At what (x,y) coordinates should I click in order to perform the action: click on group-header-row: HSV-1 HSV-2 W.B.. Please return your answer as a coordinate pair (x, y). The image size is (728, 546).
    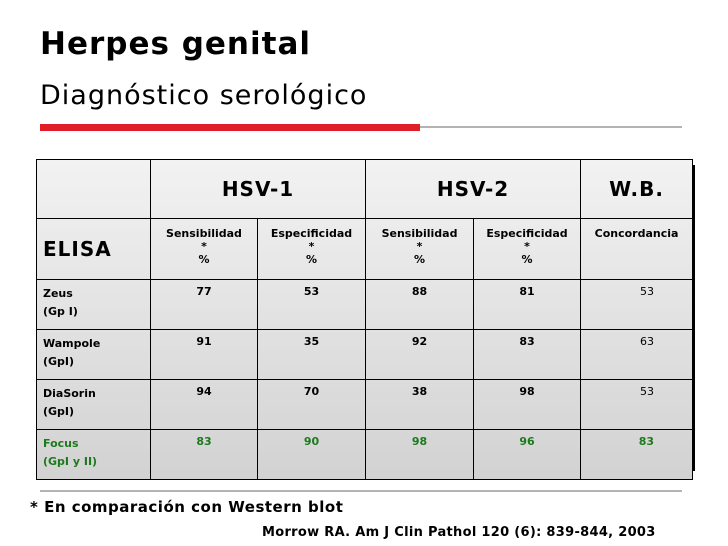
    Looking at the image, I should click on (365, 189).